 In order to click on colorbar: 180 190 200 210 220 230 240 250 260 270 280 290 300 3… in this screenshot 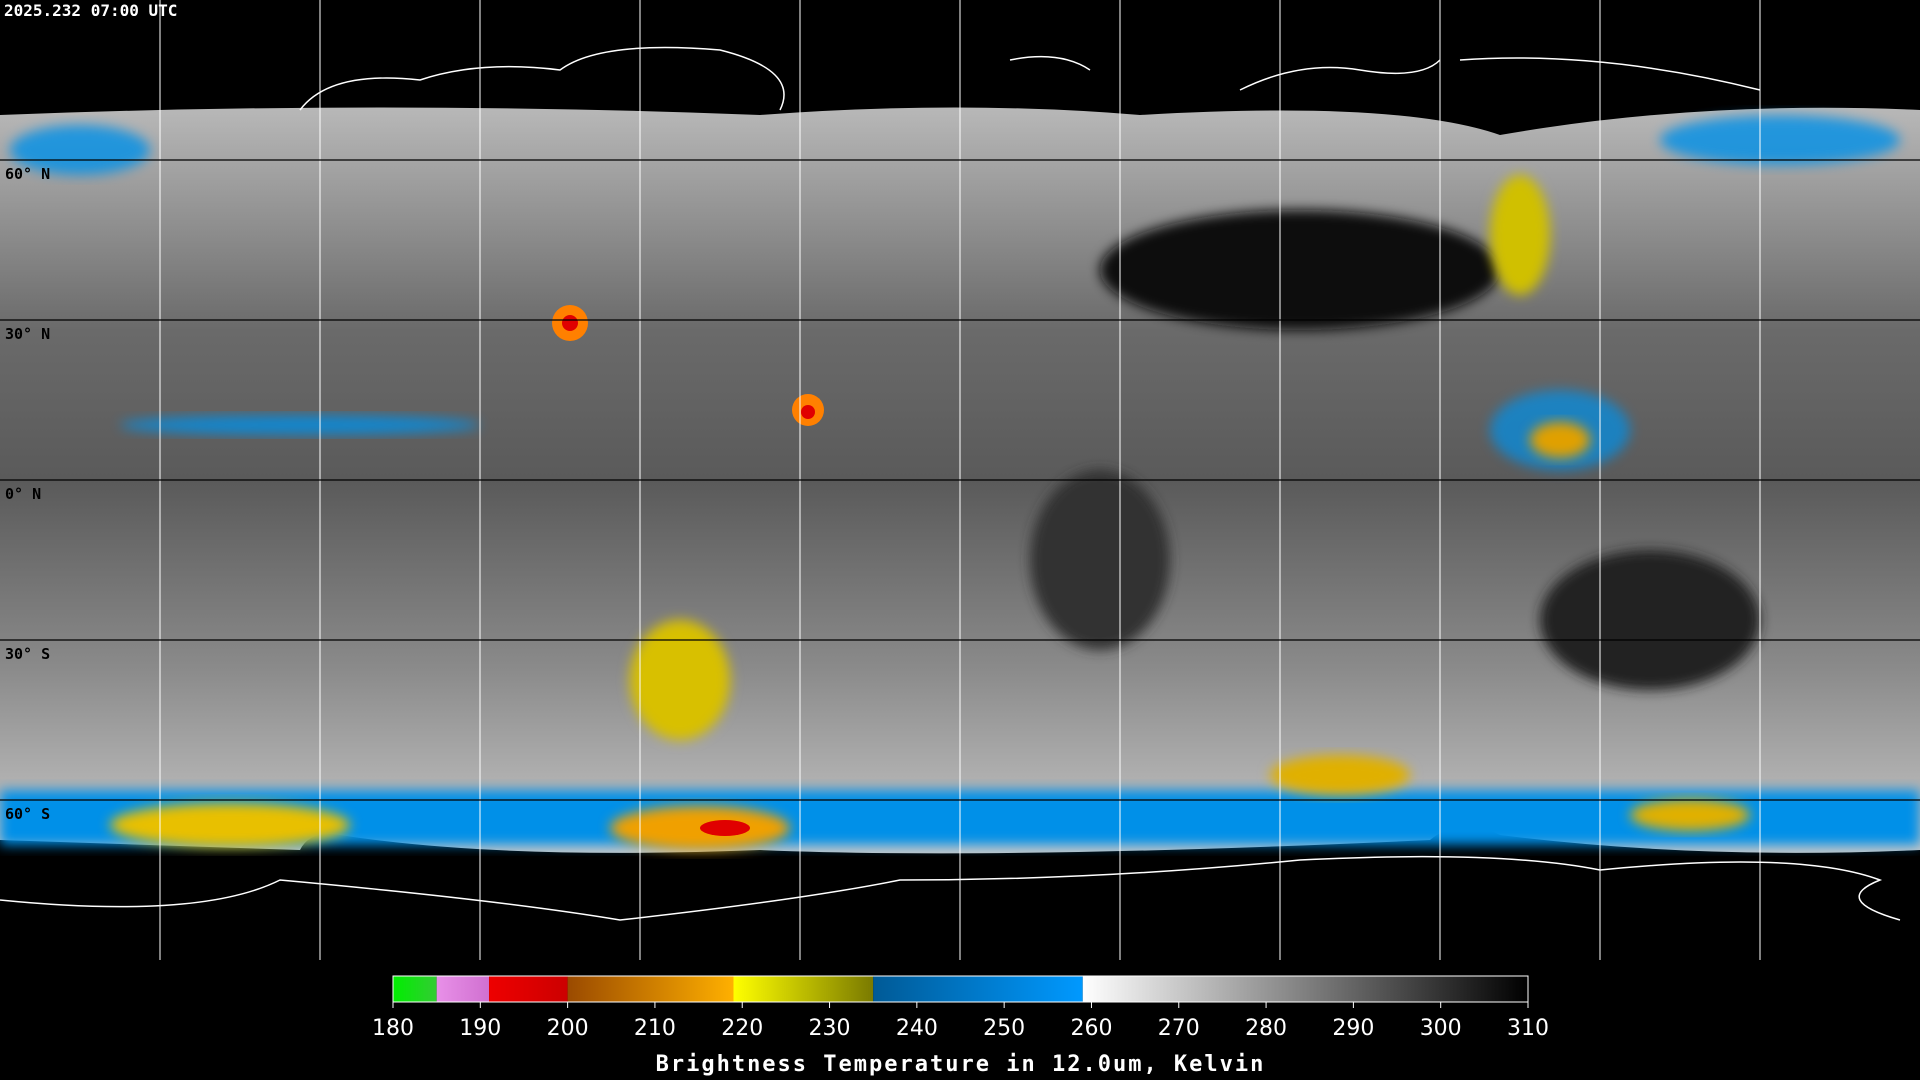, I will do `click(960, 1026)`.